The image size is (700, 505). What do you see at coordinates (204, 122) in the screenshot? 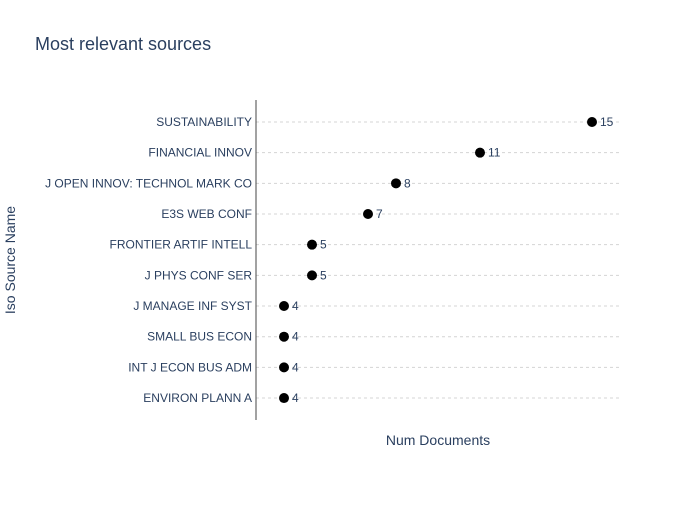
I see `y-tick-label: SUSTAINABILITY` at bounding box center [204, 122].